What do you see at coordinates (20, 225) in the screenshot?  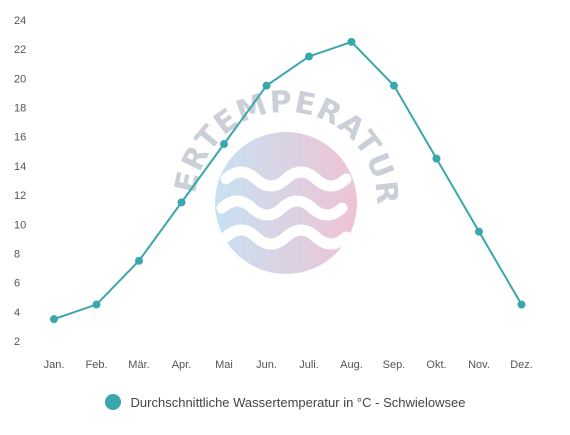 I see `y-tick-label: 10` at bounding box center [20, 225].